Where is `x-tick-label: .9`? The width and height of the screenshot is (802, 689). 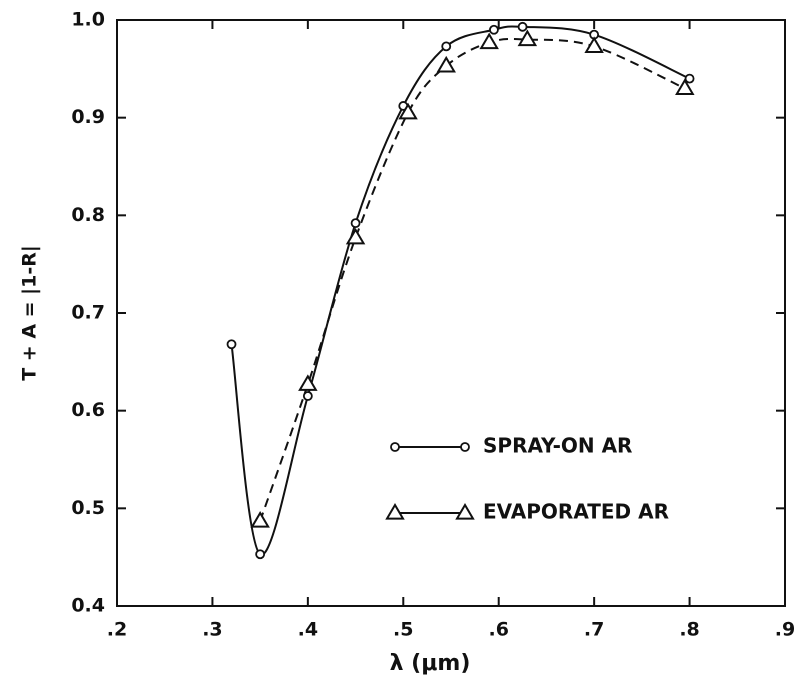 x-tick-label: .9 is located at coordinates (785, 630).